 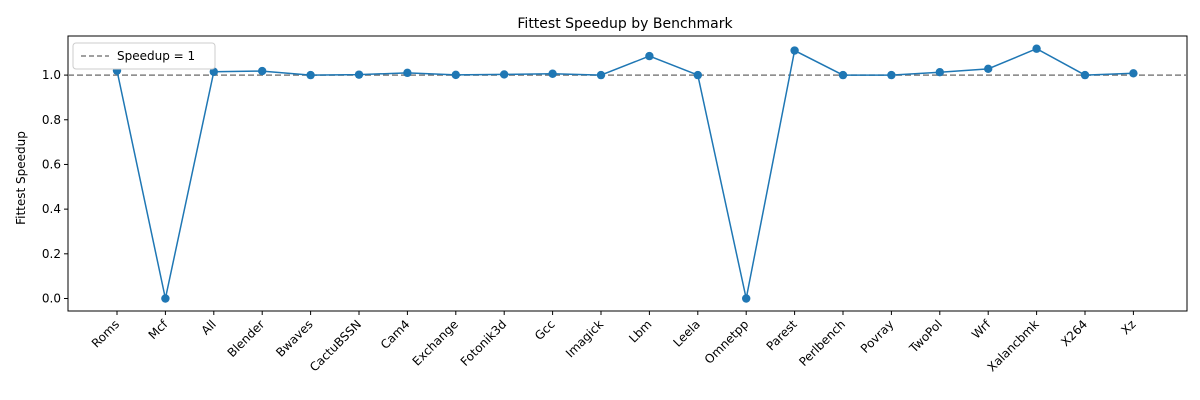 I want to click on x-tick-label: CactuBSSN, so click(x=335, y=345).